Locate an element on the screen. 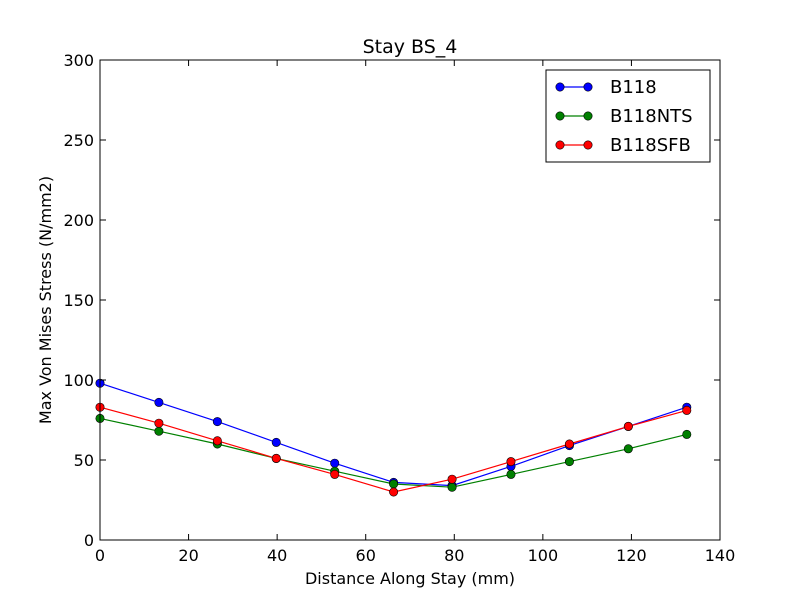 The height and width of the screenshot is (600, 800). chart-title: Stay BS_4 is located at coordinates (410, 47).